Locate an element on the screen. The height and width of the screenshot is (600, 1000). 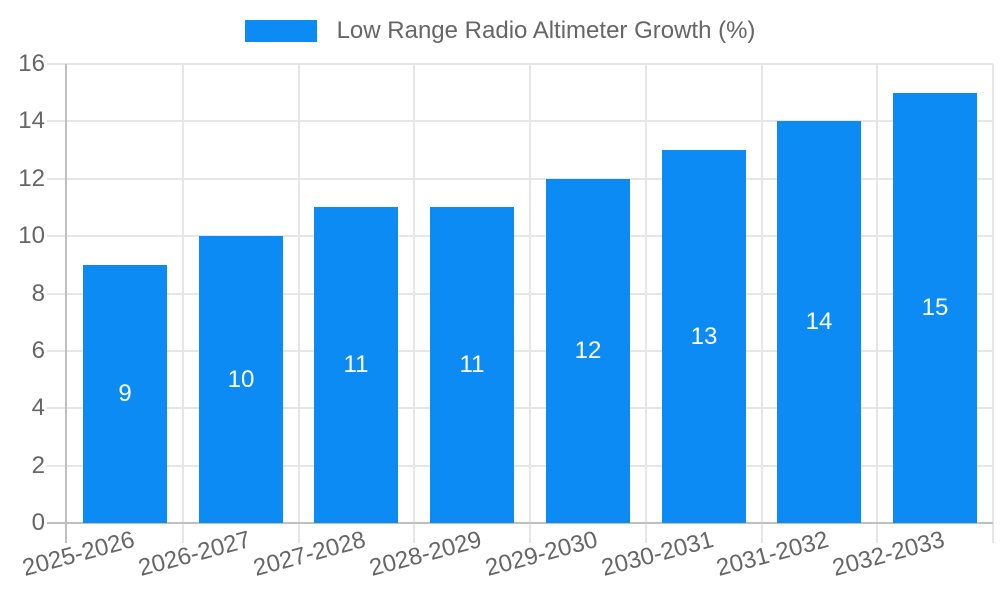
y-tick-label: 6 is located at coordinates (38, 350).